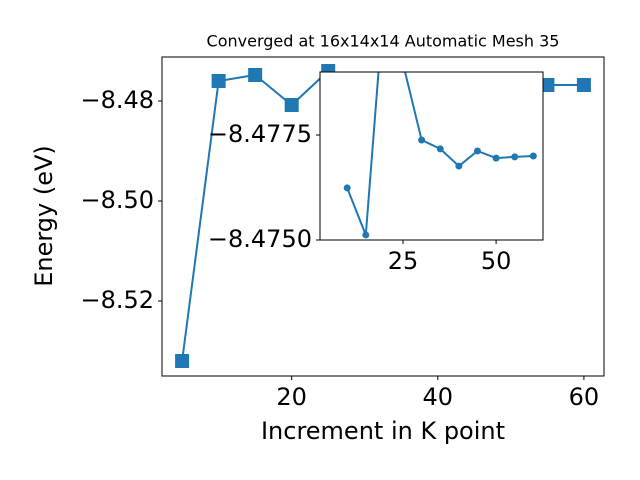 This screenshot has width=640, height=480. What do you see at coordinates (584, 397) in the screenshot?
I see `x-tick-label: 60` at bounding box center [584, 397].